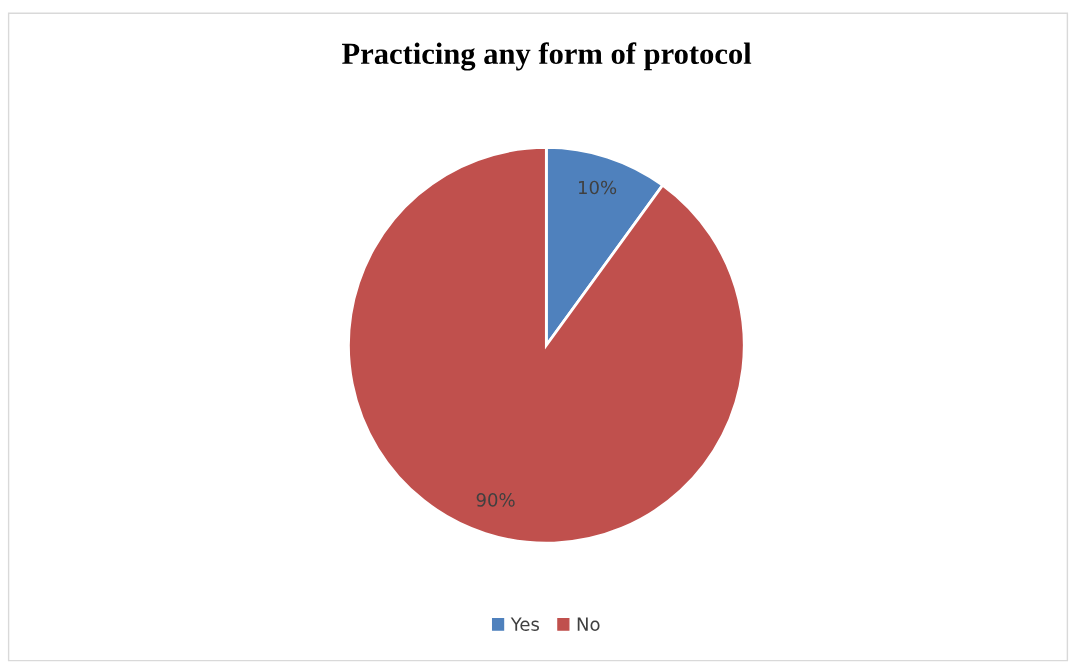 This screenshot has height=664, width=1076. Describe the element at coordinates (524, 624) in the screenshot. I see `legend-label: Yes` at that location.